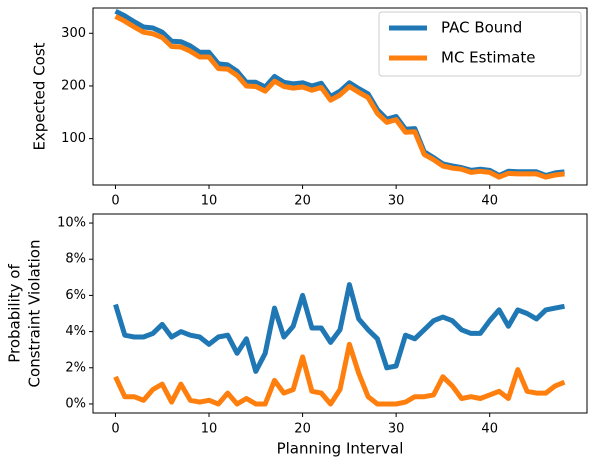 This screenshot has height=460, width=598. What do you see at coordinates (73, 33) in the screenshot?
I see `y-tick-label: 300` at bounding box center [73, 33].